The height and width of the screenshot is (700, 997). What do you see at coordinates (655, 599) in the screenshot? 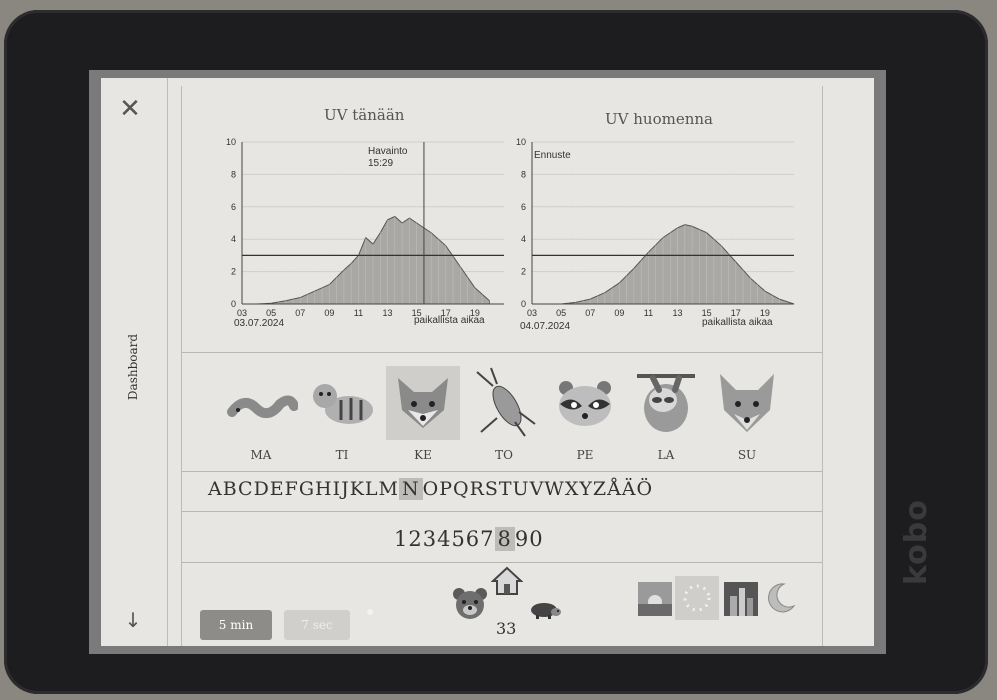
I see `sunrise-icon` at bounding box center [655, 599].